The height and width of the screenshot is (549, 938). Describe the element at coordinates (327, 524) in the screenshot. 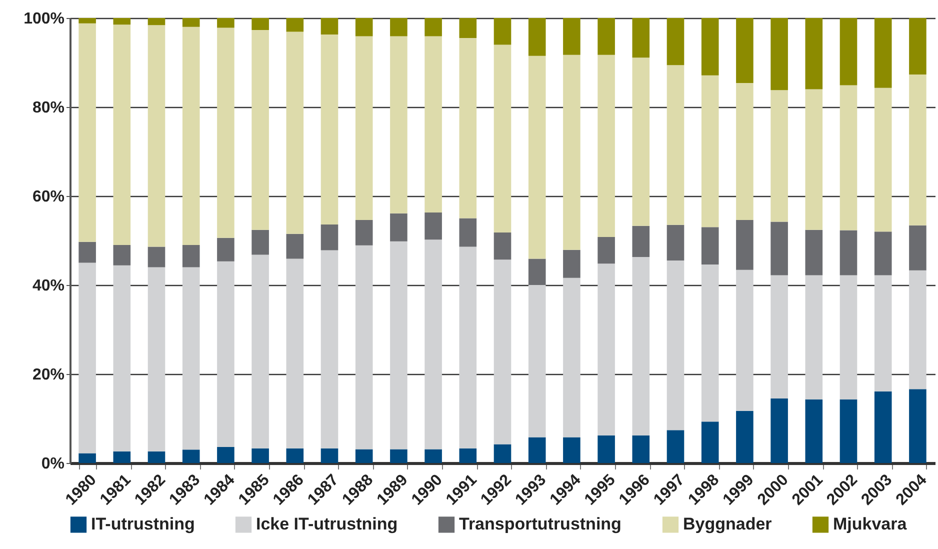

I see `legend-label: Icke IT-utrustning` at that location.